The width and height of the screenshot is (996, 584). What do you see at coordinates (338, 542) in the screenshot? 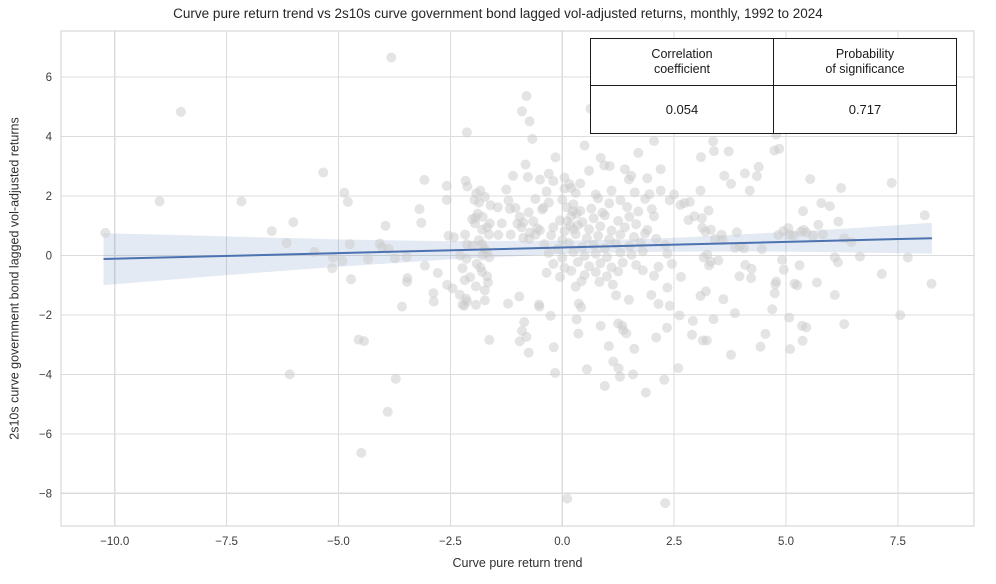
I see `svg-text: −5.0` at bounding box center [338, 542].